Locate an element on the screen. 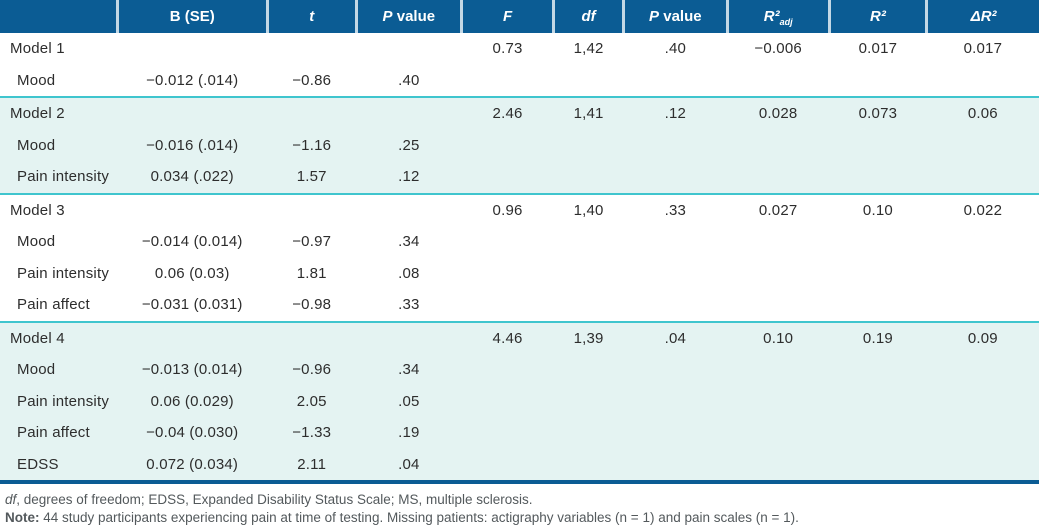  table-cell: 2.46 is located at coordinates (507, 113).